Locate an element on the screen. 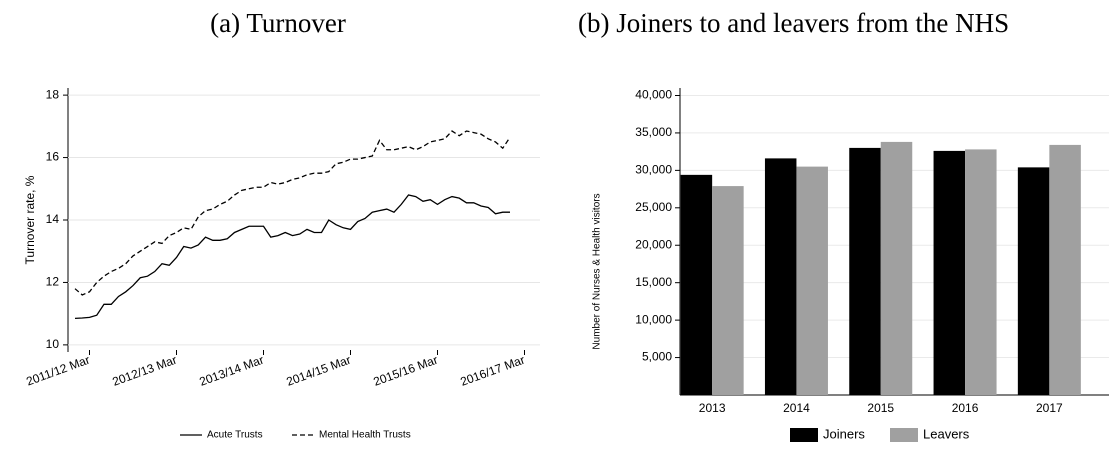 This screenshot has height=462, width=1109. legend-label: Joiners is located at coordinates (844, 433).